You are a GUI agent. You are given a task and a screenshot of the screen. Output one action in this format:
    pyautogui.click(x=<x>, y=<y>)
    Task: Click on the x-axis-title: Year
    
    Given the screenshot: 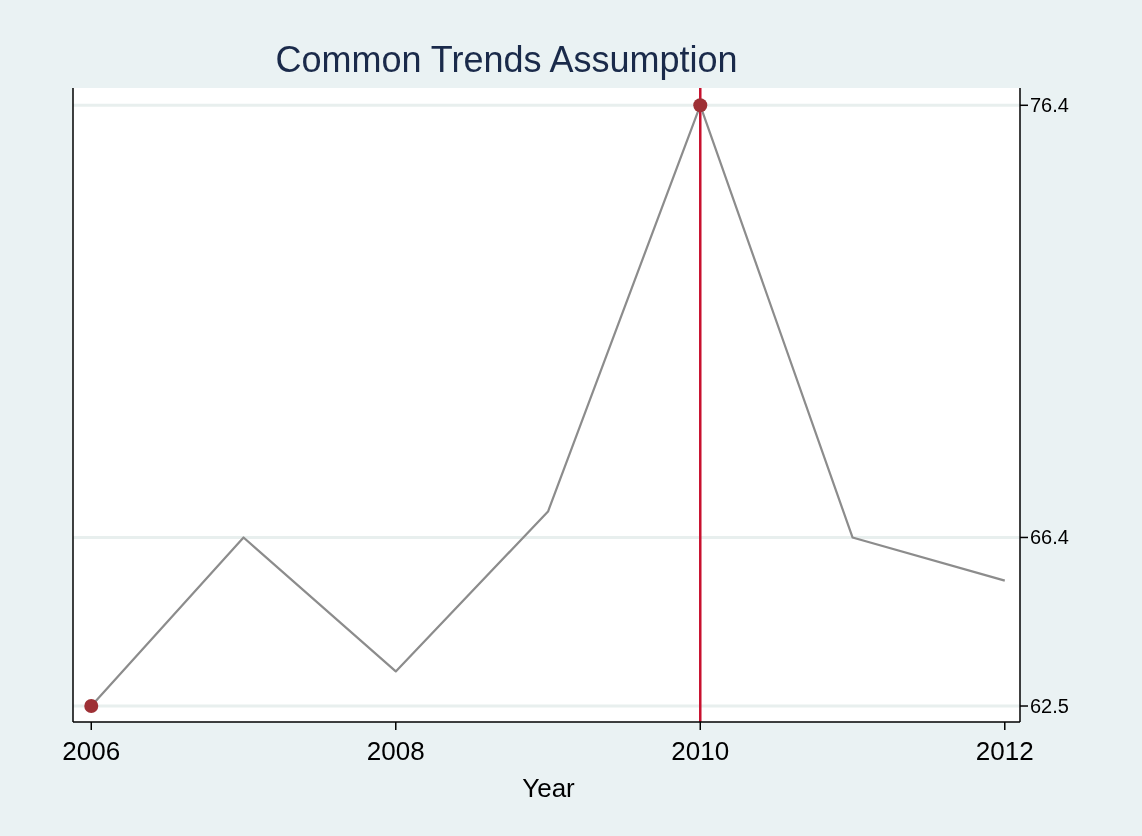 What is the action you would take?
    pyautogui.click(x=549, y=788)
    